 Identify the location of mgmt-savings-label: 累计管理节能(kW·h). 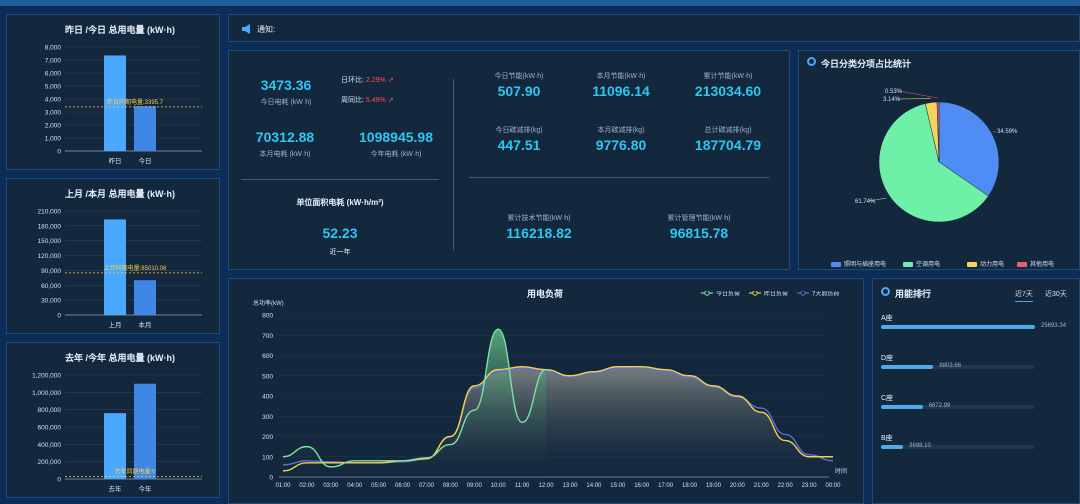
(699, 218).